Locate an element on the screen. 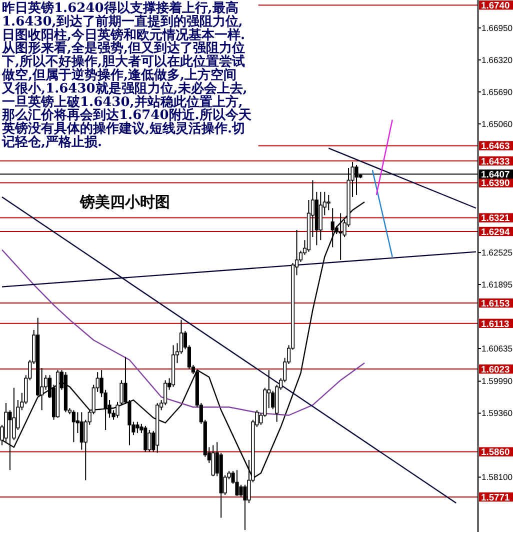  y-tick-label: 1.59360 is located at coordinates (497, 413).